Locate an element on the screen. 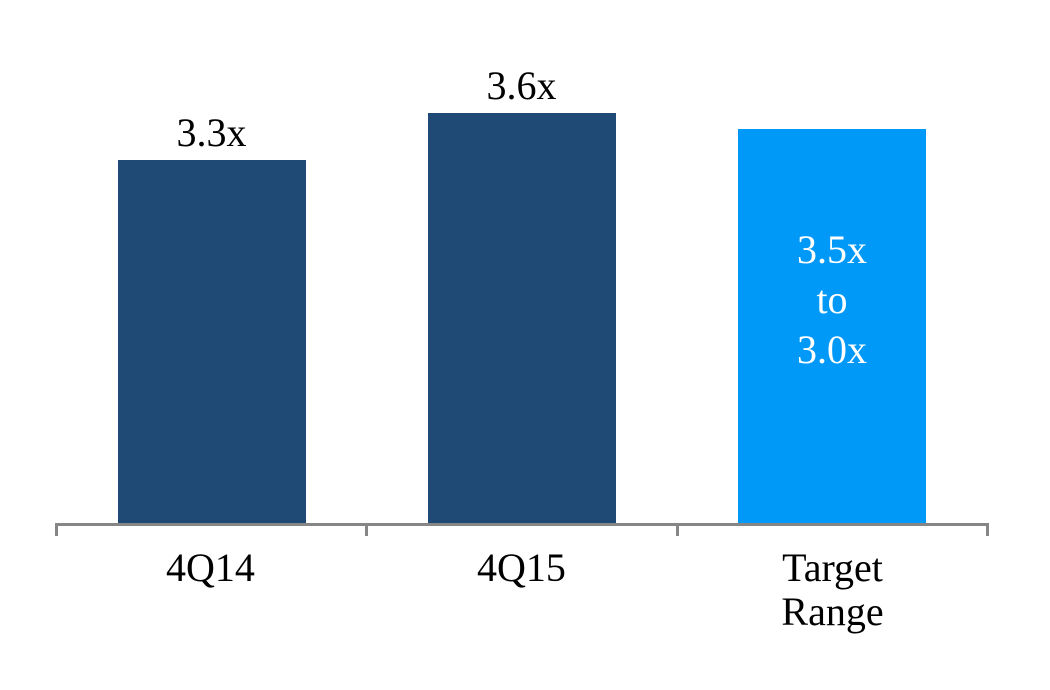  bar-4q14 is located at coordinates (212, 341).